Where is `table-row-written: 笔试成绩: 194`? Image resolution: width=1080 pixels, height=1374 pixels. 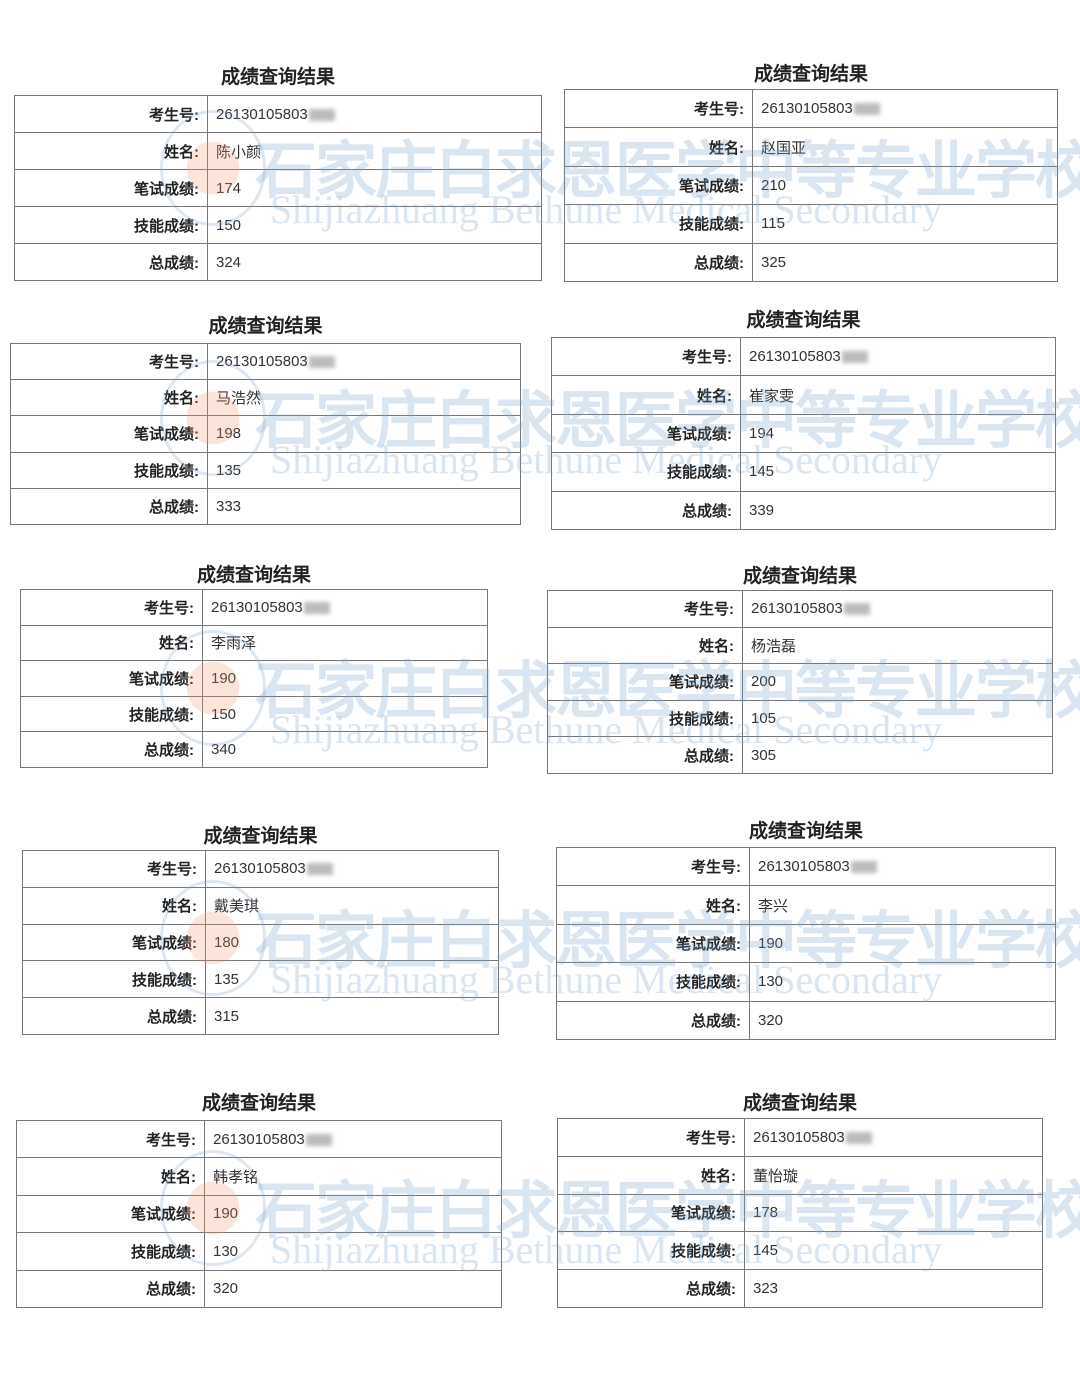
table-row-written: 笔试成绩: 194 is located at coordinates (803, 433).